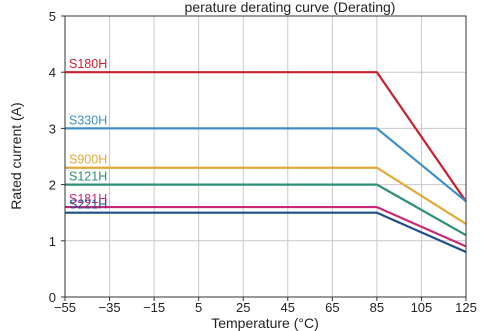 The height and width of the screenshot is (331, 482). What do you see at coordinates (52, 72) in the screenshot?
I see `y-tick-label: 4` at bounding box center [52, 72].